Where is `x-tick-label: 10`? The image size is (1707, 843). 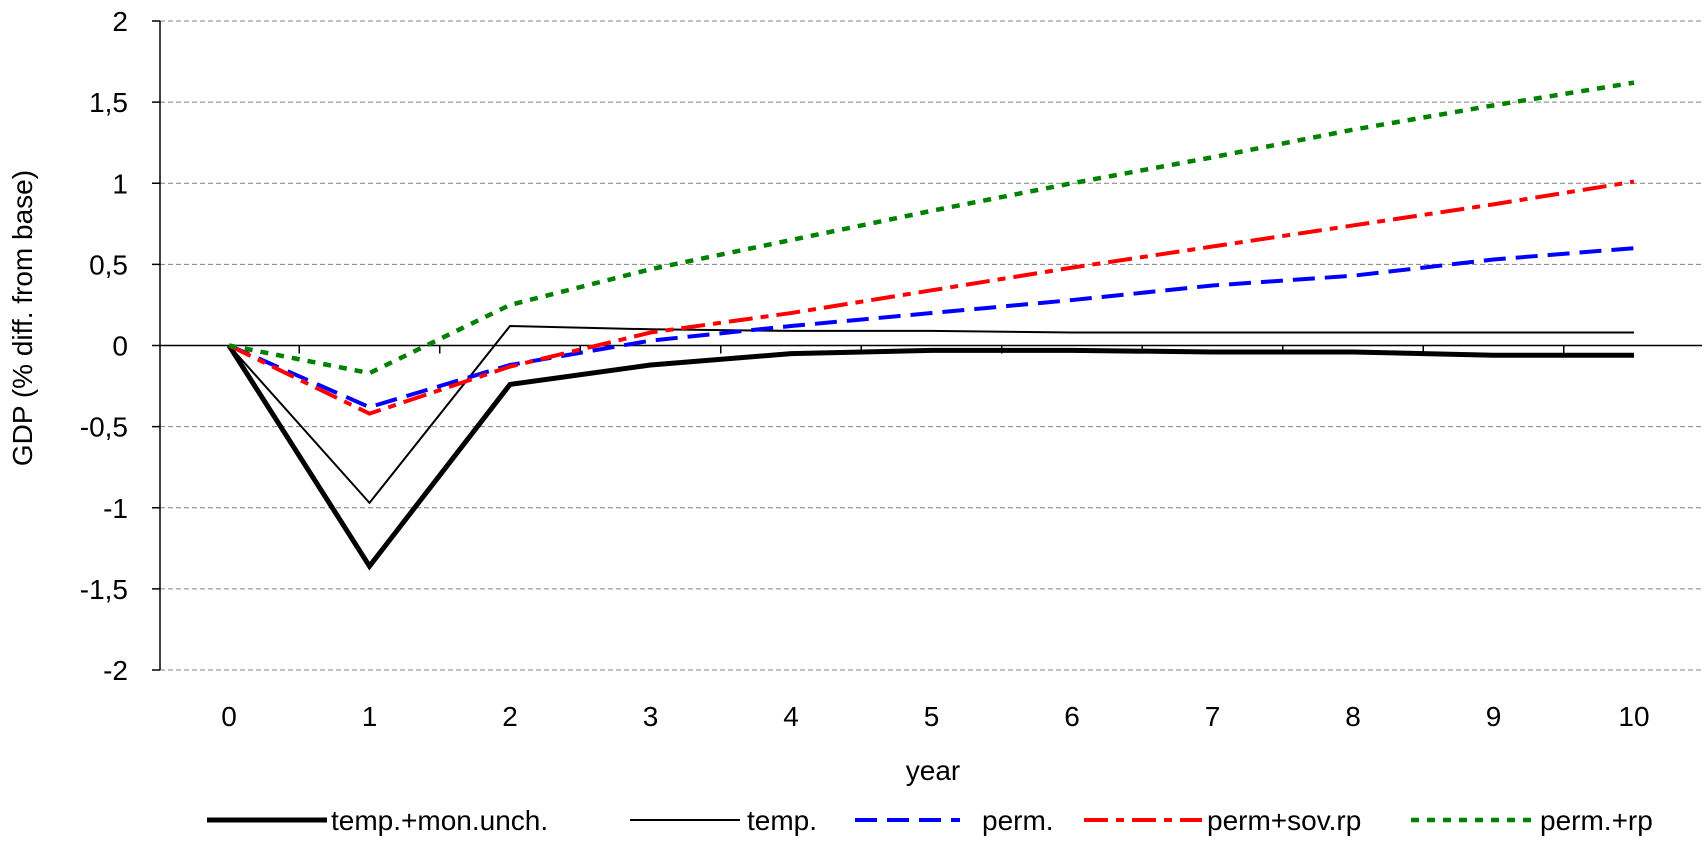
x-tick-label: 10 is located at coordinates (1633, 716).